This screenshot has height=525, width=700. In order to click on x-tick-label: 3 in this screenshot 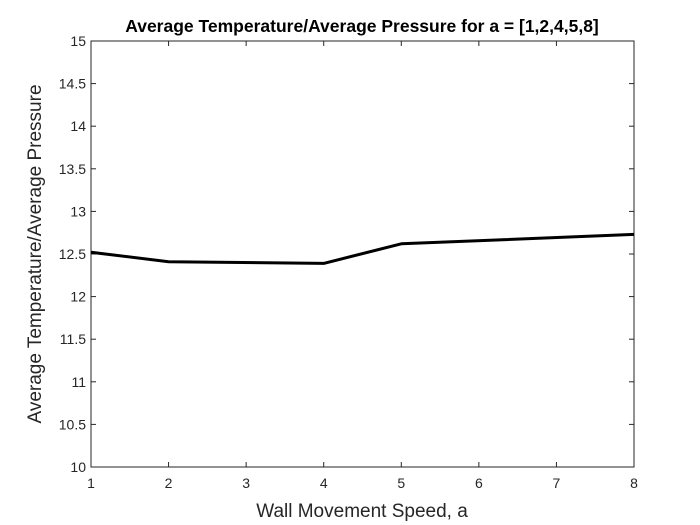, I will do `click(246, 483)`.